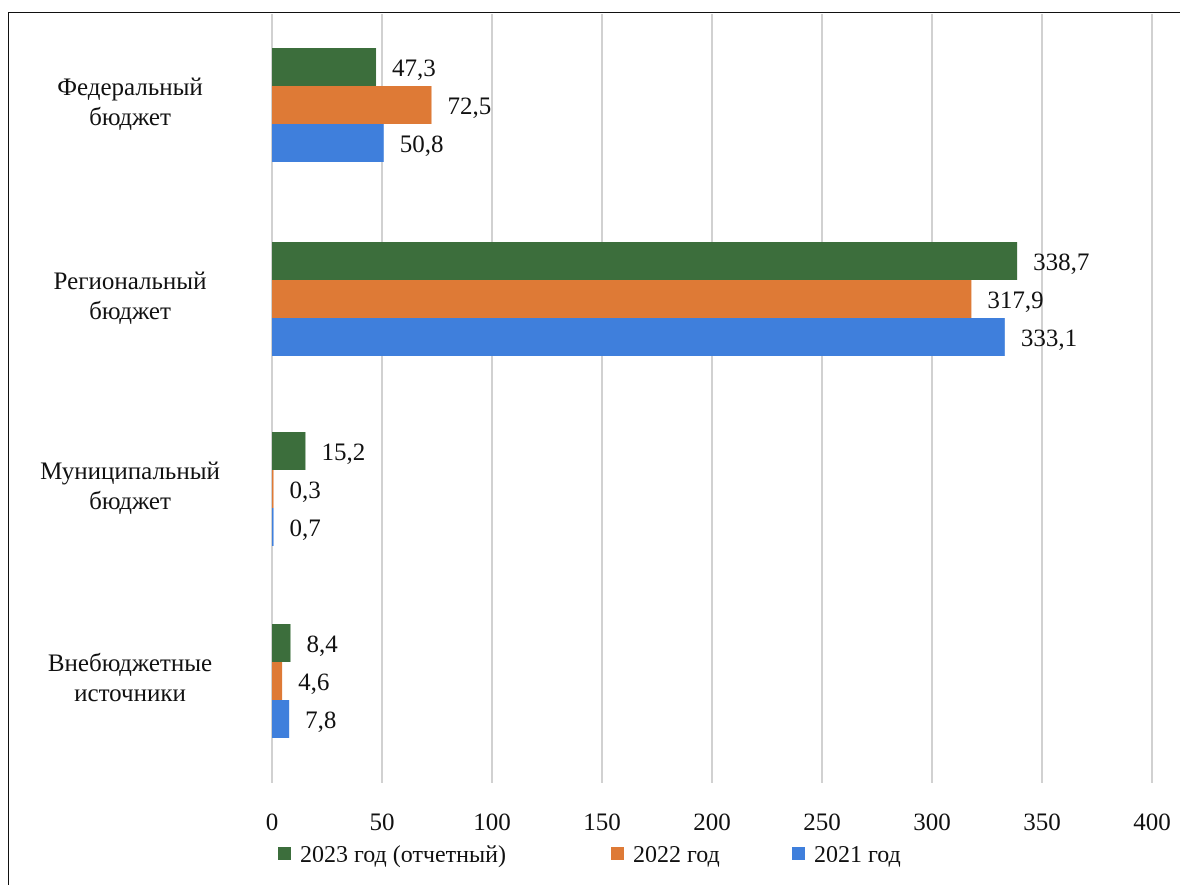  I want to click on x-tick-label: 0, so click(272, 822).